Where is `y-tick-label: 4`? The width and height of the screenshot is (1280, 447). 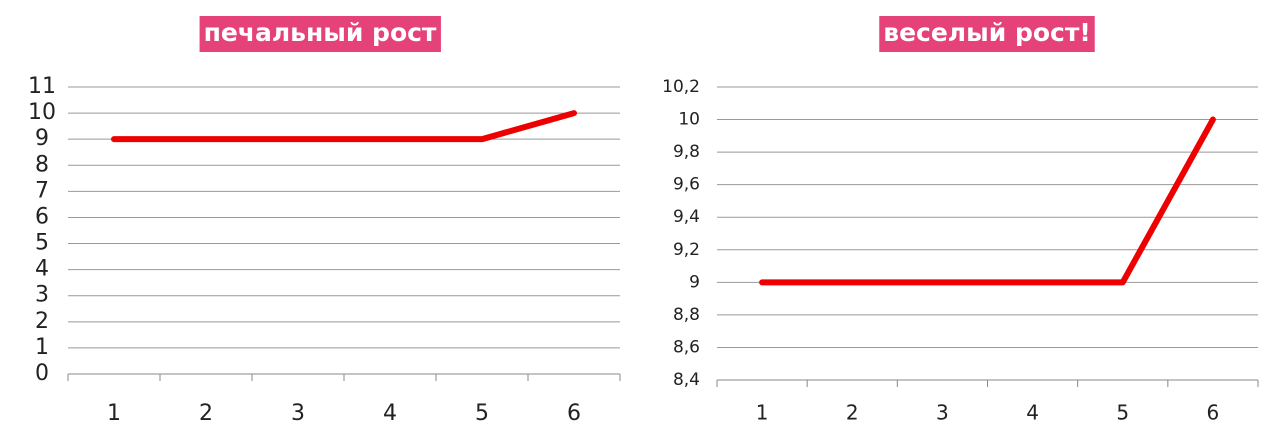 y-tick-label: 4 is located at coordinates (42, 269).